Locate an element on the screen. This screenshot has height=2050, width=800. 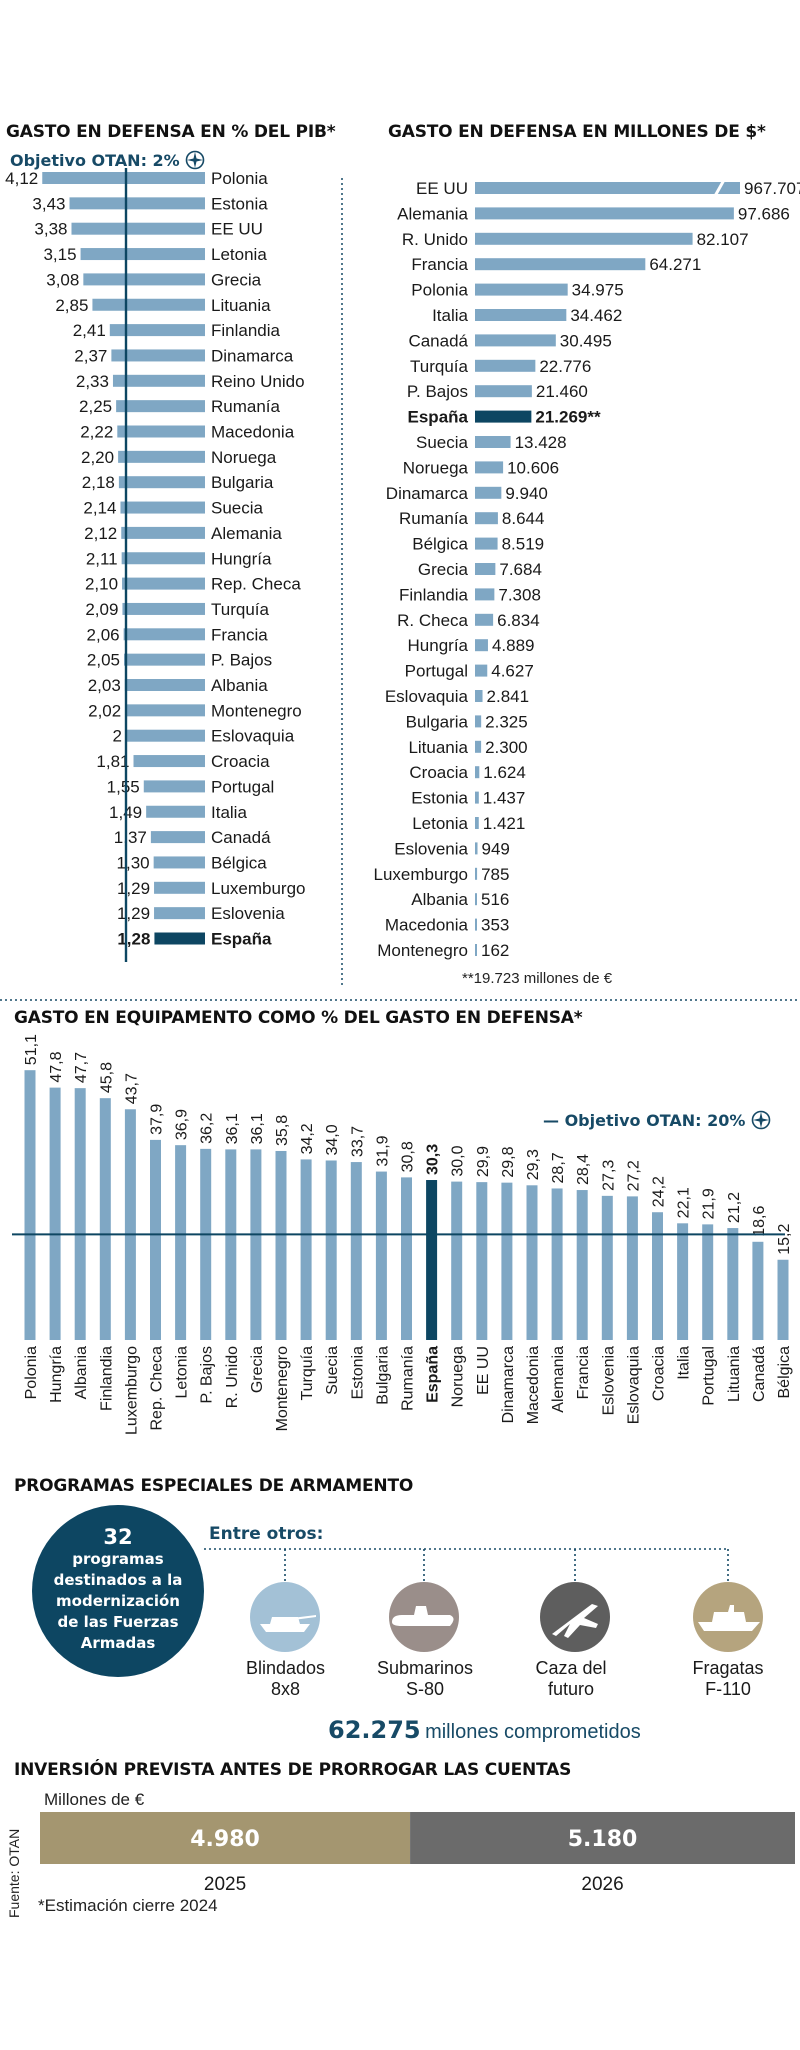
pib-value-label: 2,03 is located at coordinates (104, 685).